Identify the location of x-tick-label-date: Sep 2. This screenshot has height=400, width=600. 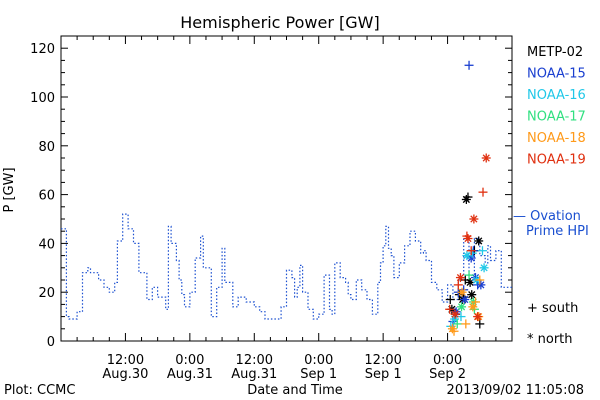
(447, 374).